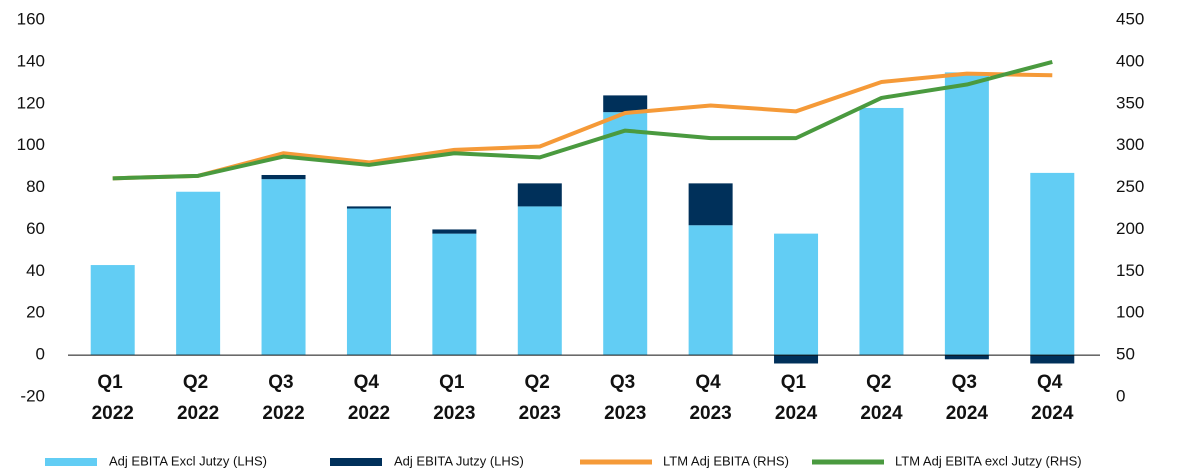  What do you see at coordinates (198, 398) in the screenshot?
I see `x-tick-label: Q2 2022` at bounding box center [198, 398].